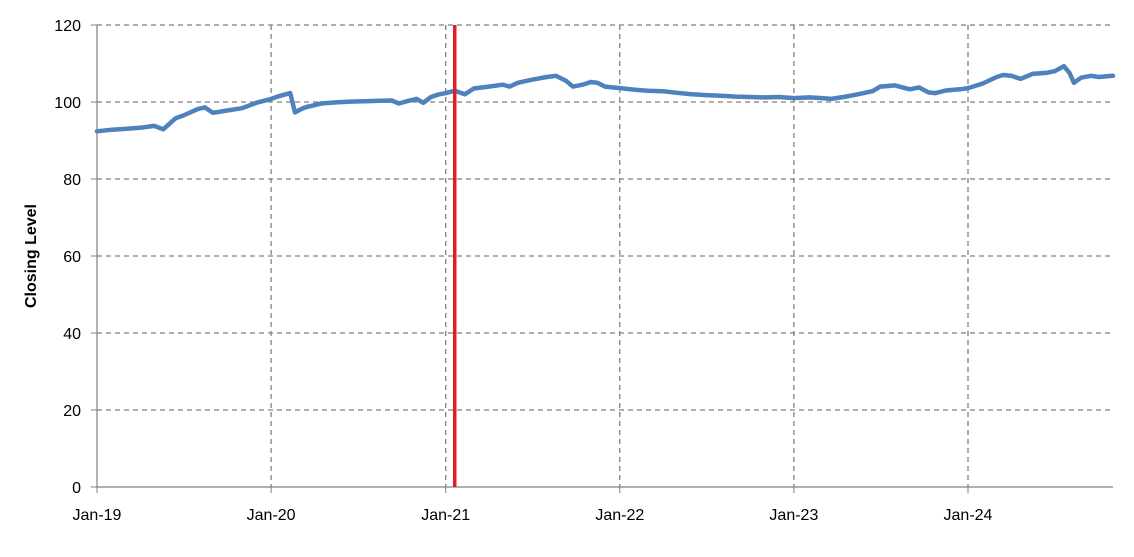 Image resolution: width=1134 pixels, height=557 pixels. I want to click on y-axis-title: Closing Level, so click(31, 256).